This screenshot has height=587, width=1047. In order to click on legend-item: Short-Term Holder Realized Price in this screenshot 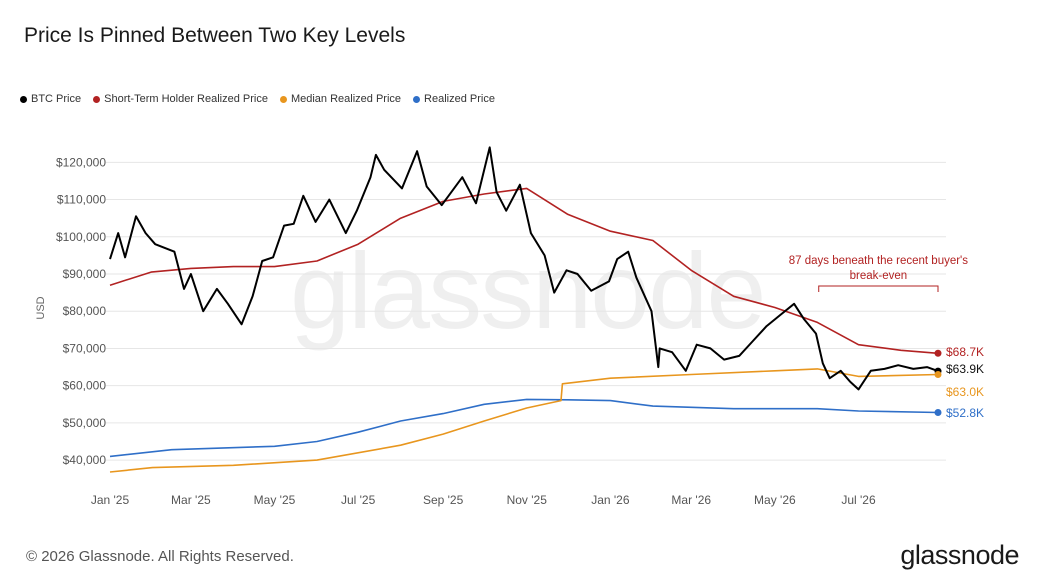, I will do `click(180, 99)`.